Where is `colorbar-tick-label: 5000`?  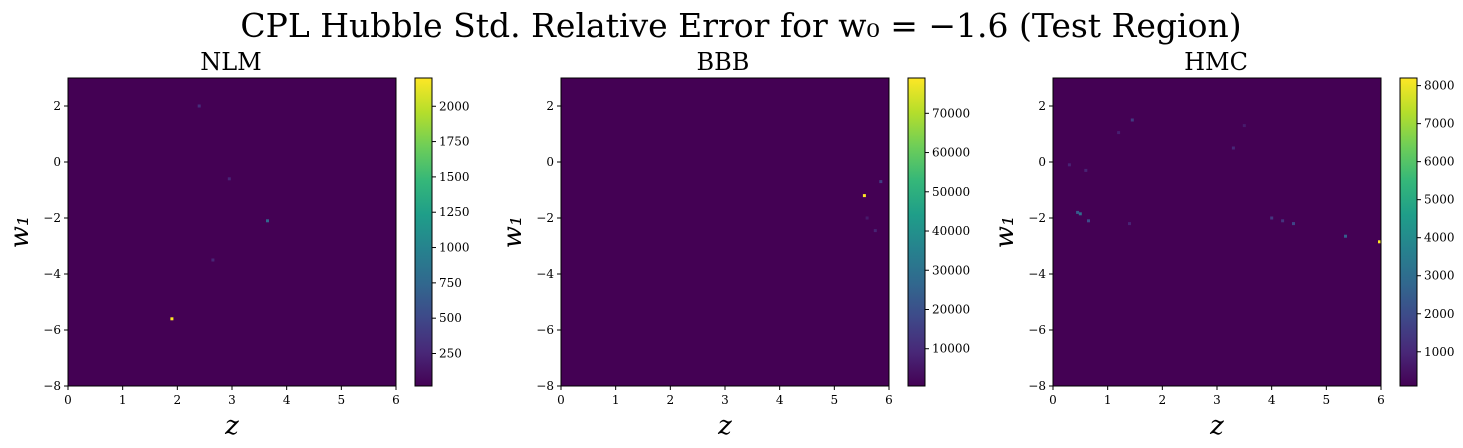 colorbar-tick-label: 5000 is located at coordinates (1439, 200).